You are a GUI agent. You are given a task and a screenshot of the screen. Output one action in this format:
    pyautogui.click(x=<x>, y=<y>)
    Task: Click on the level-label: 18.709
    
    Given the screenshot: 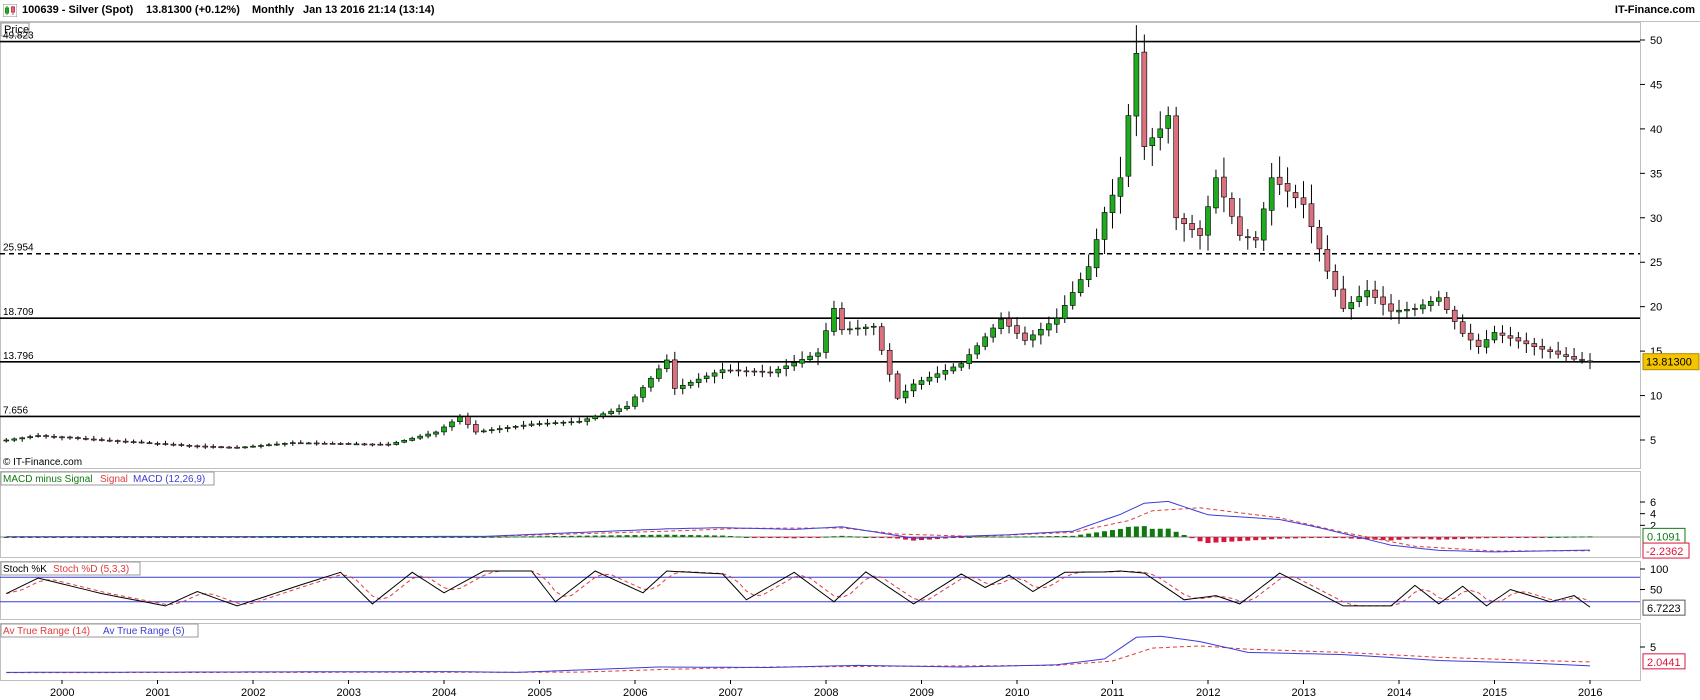 What is the action you would take?
    pyautogui.click(x=18, y=312)
    